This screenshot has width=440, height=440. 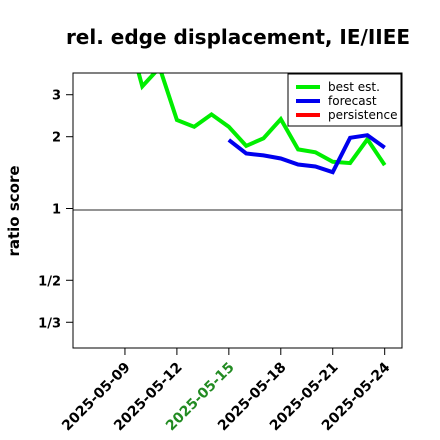 I want to click on series-layer, so click(x=261, y=124).